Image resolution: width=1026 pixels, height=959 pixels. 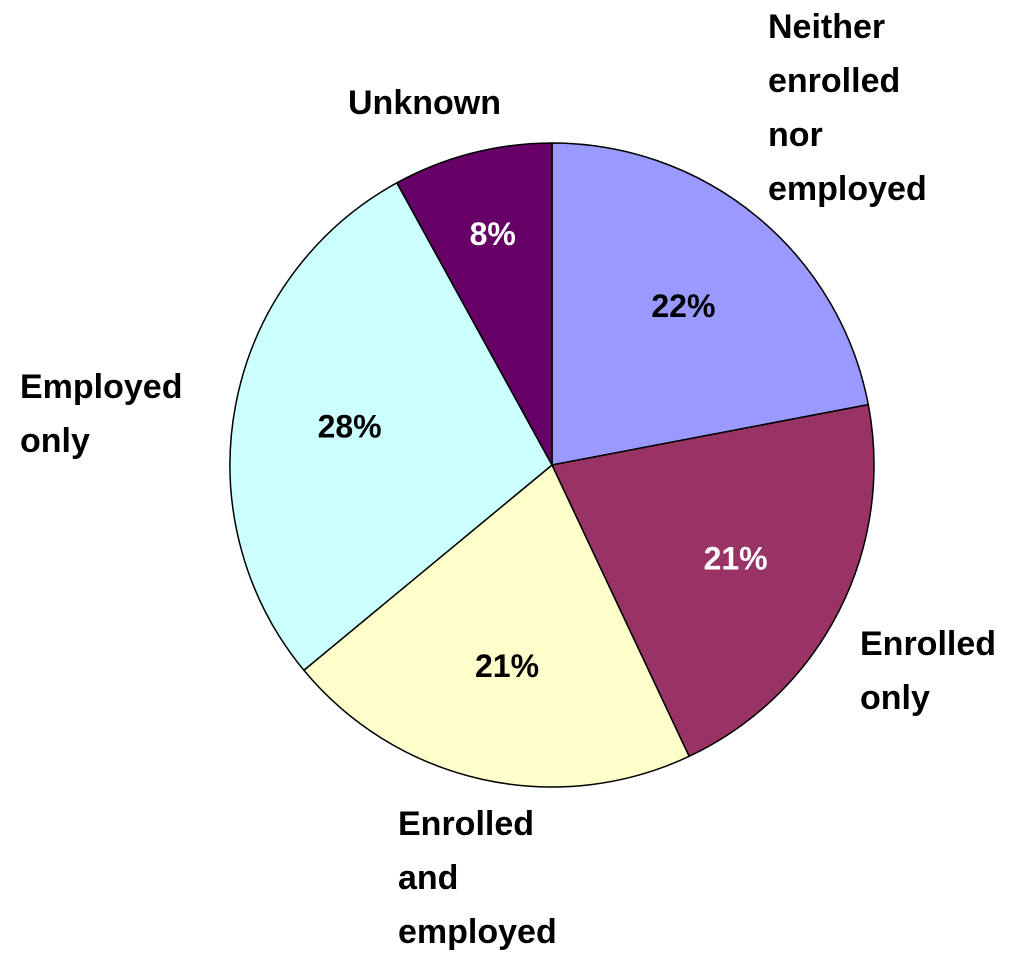 What do you see at coordinates (477, 878) in the screenshot?
I see `slice-label-enrolled-and-employed: Enrolled and employed` at bounding box center [477, 878].